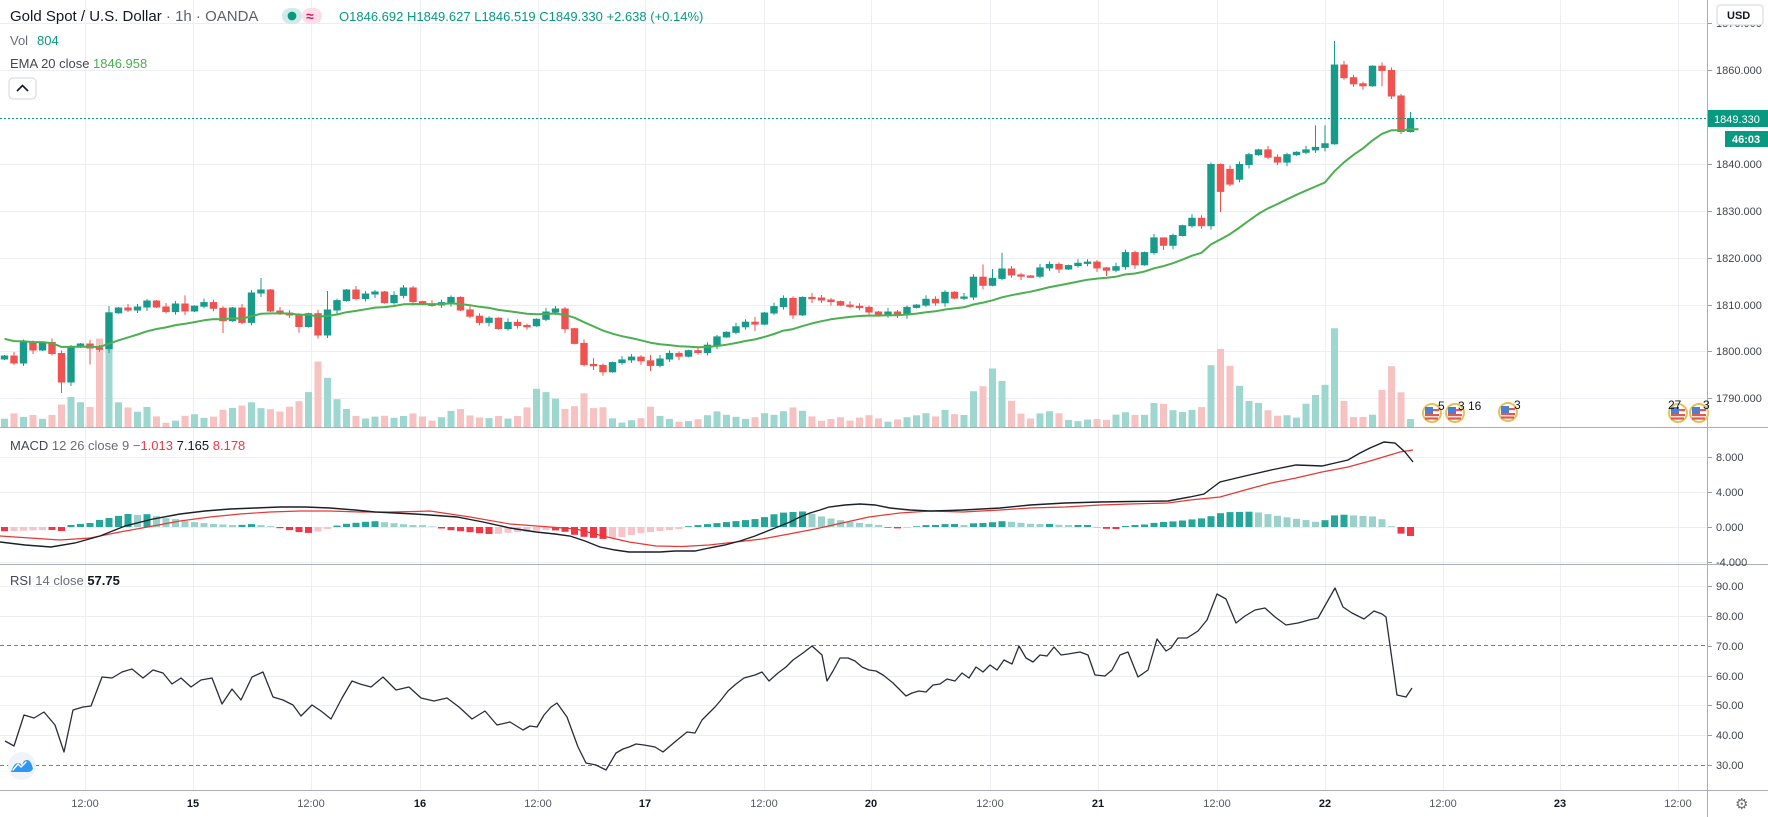  What do you see at coordinates (1739, 212) in the screenshot?
I see `svg-text: 1830.000` at bounding box center [1739, 212].